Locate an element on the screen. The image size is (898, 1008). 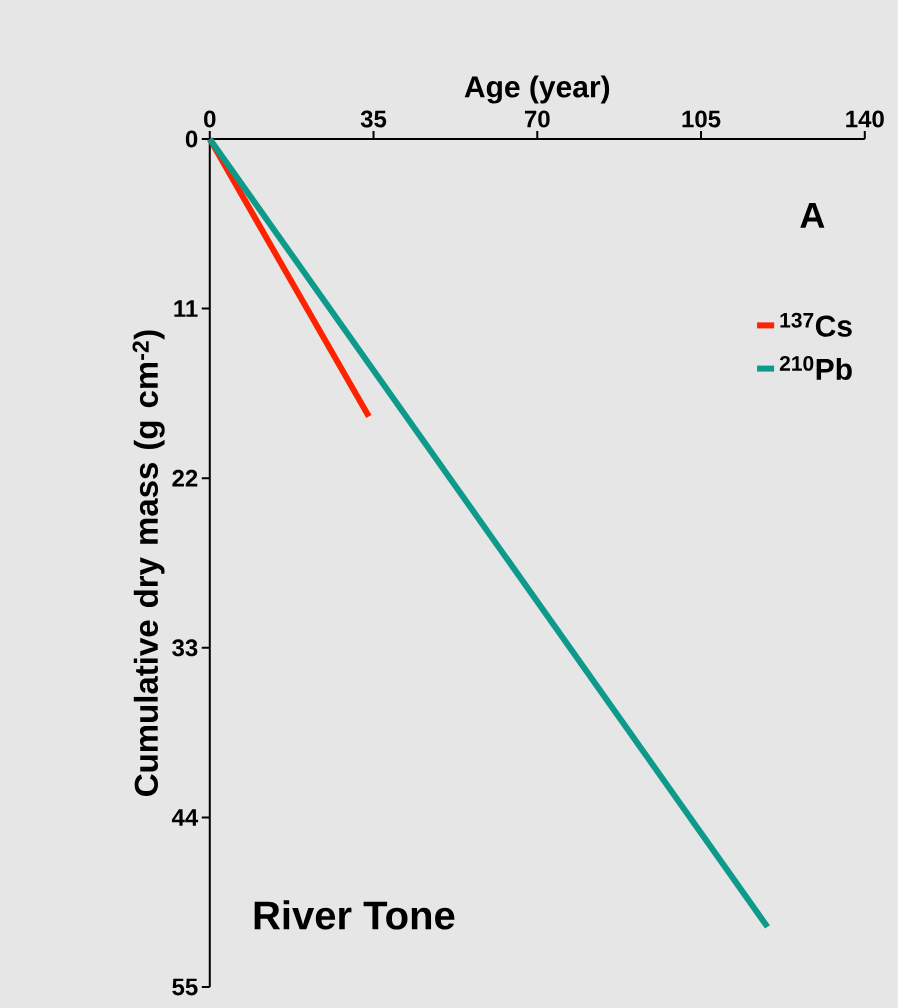
y-tick-label: 22 is located at coordinates (185, 478).